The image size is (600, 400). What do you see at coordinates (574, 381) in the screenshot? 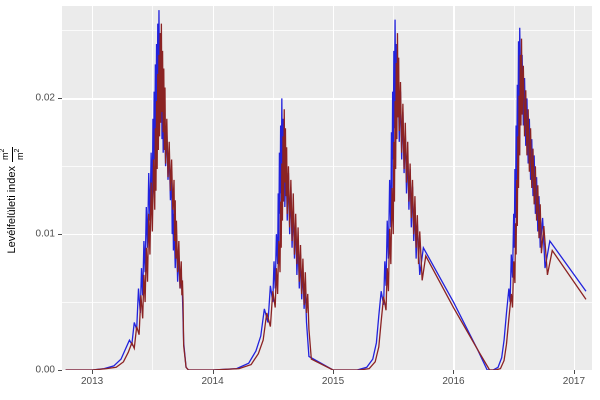
I see `x-tick-label: 2017` at bounding box center [574, 381].